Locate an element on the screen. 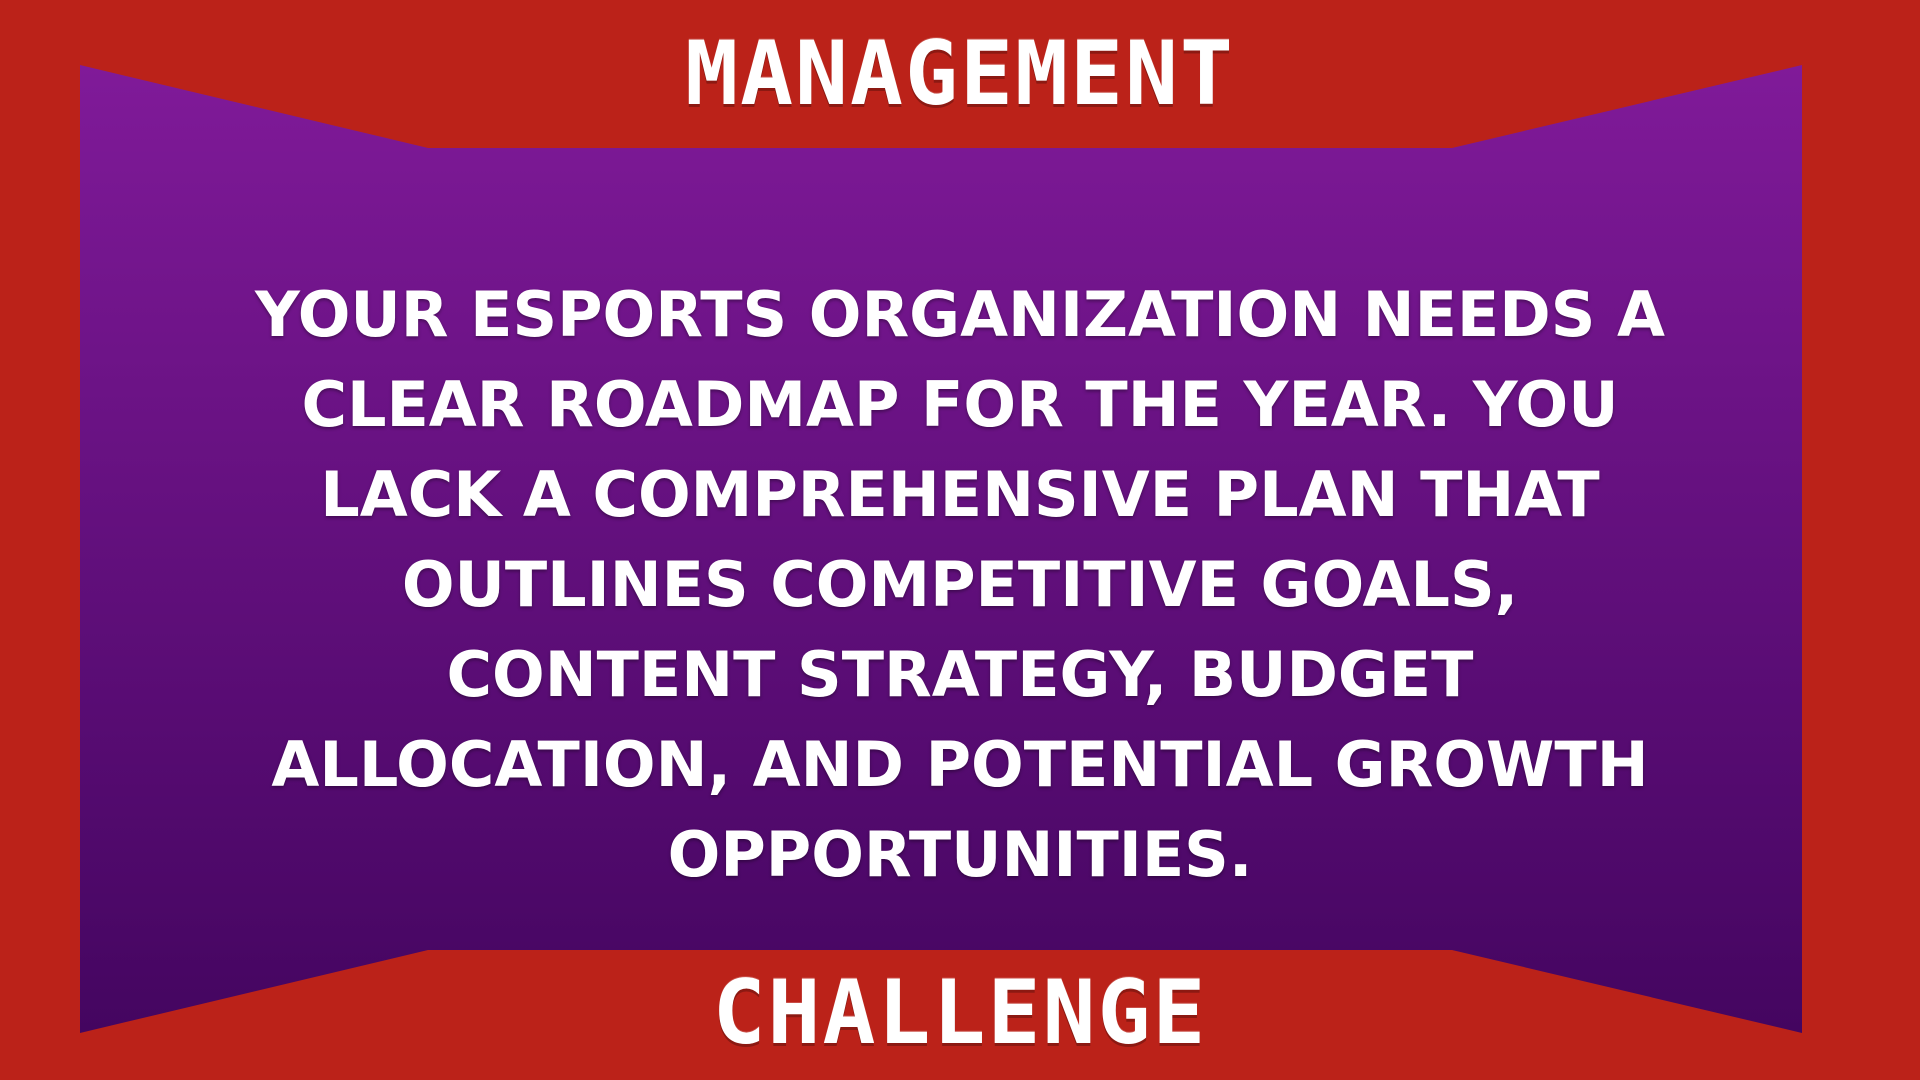 The image size is (1920, 1080). card-title-top: MANAGEMENT is located at coordinates (960, 73).